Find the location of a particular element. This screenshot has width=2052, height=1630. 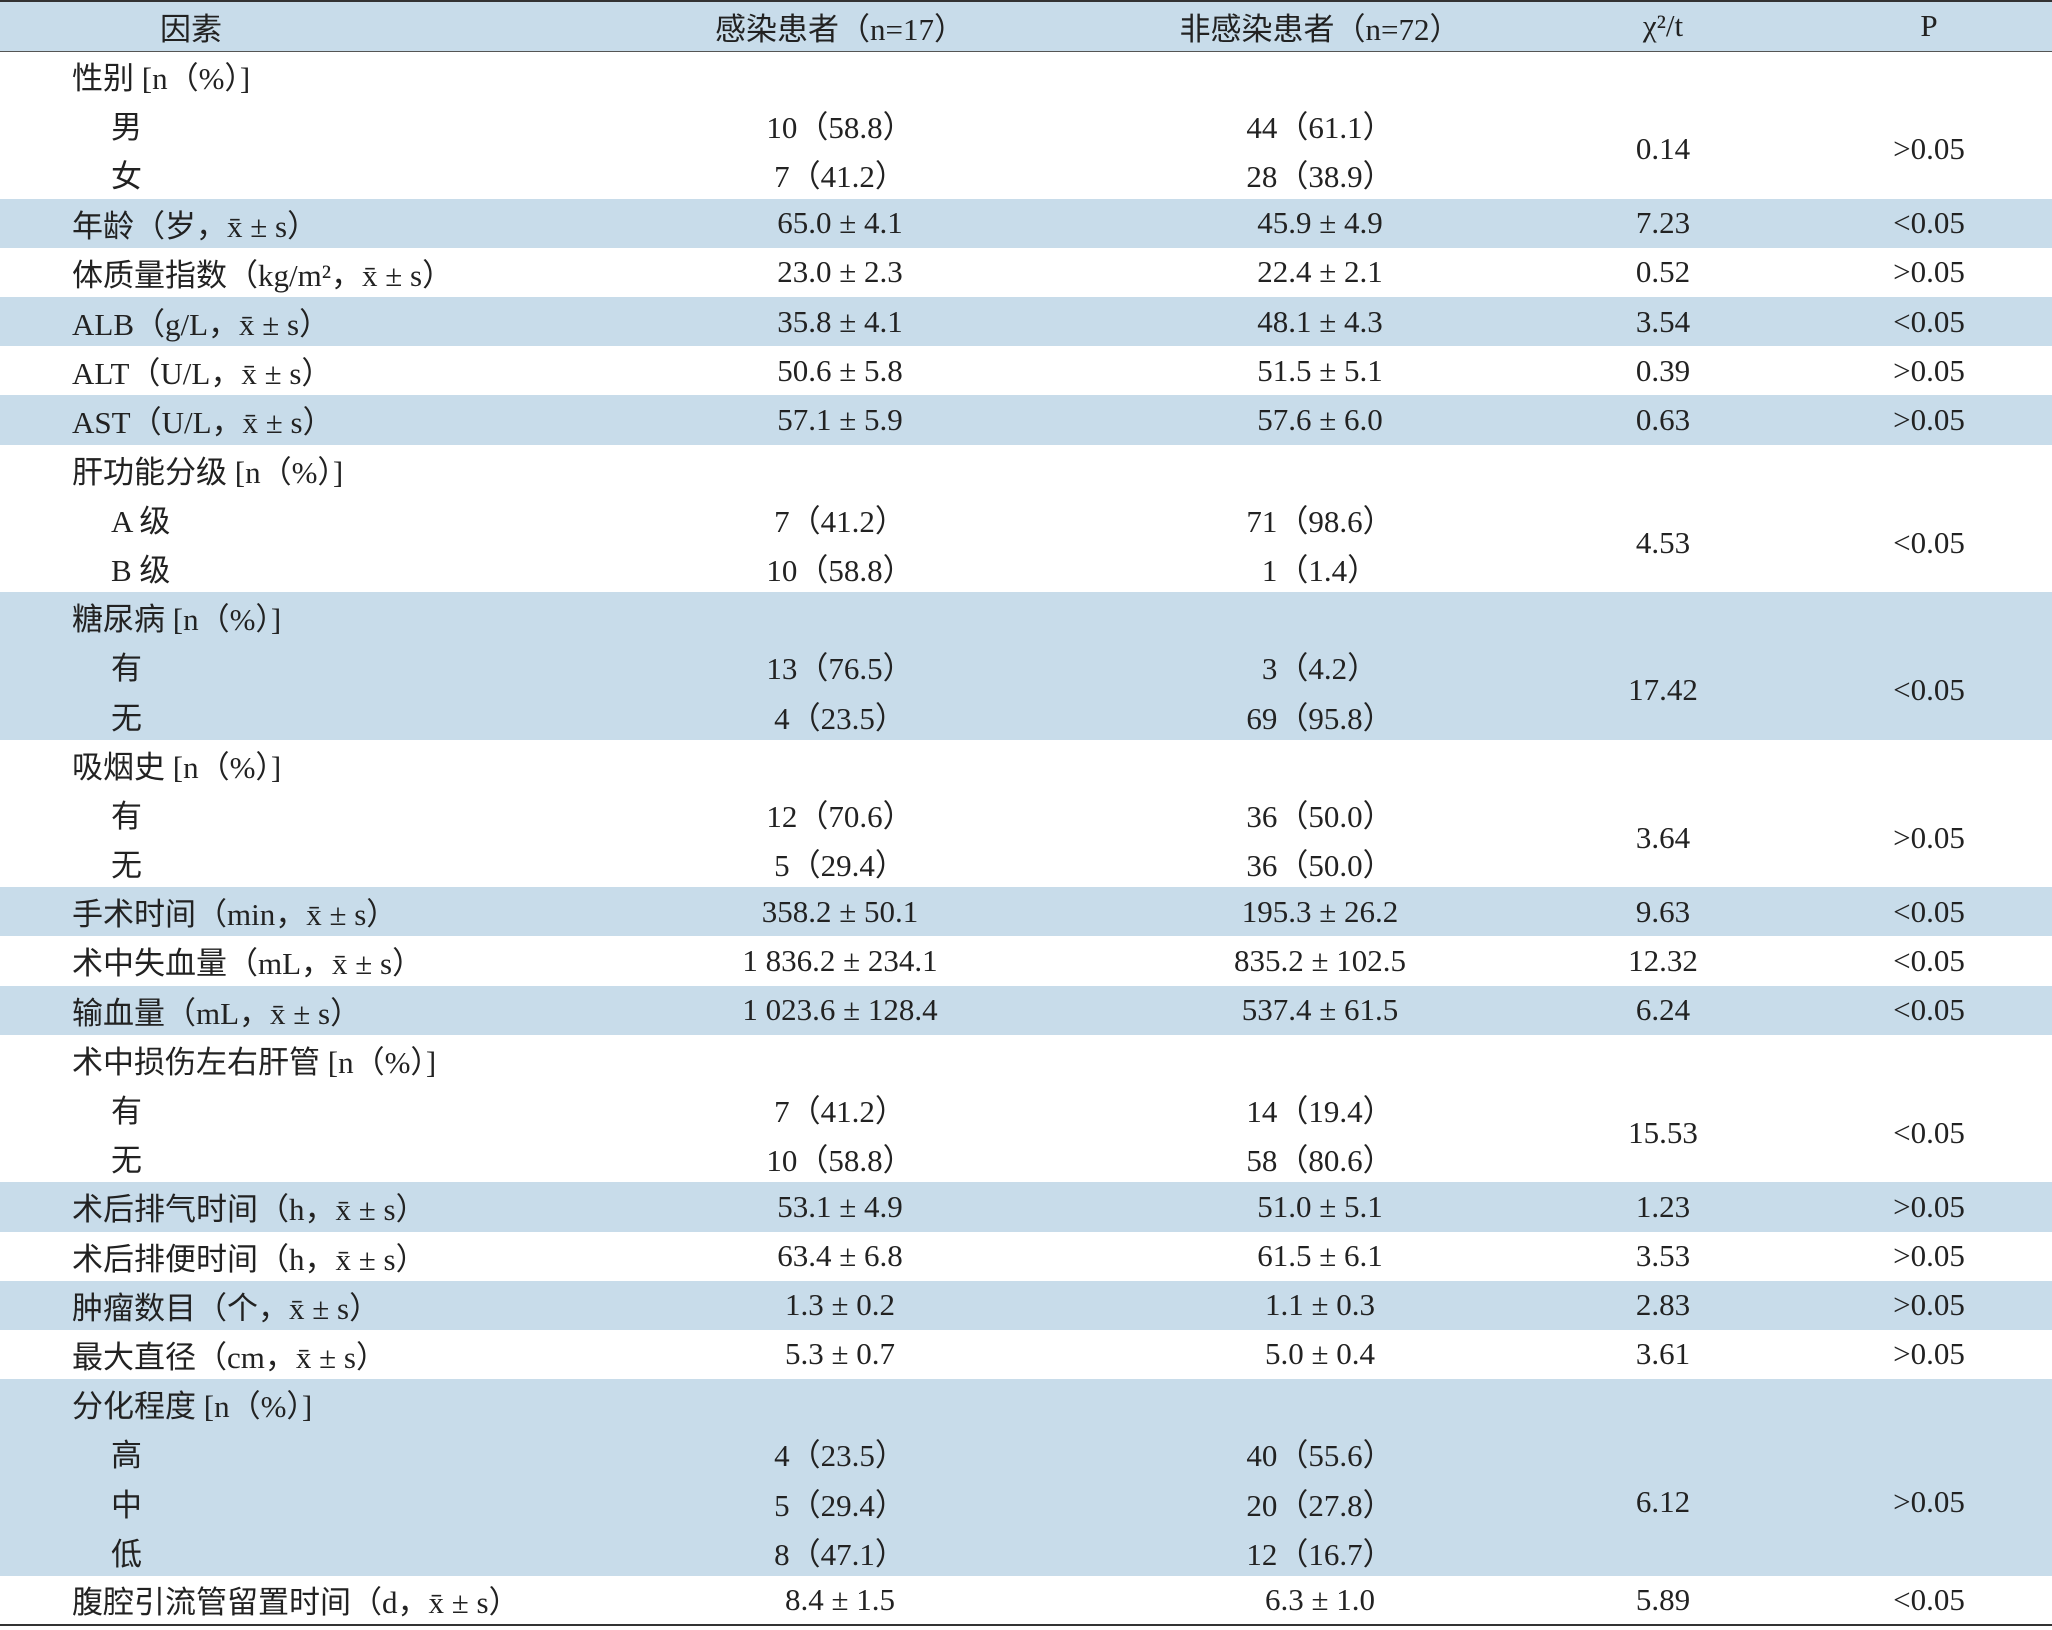

stat-cell: 0.14 is located at coordinates (1663, 149).